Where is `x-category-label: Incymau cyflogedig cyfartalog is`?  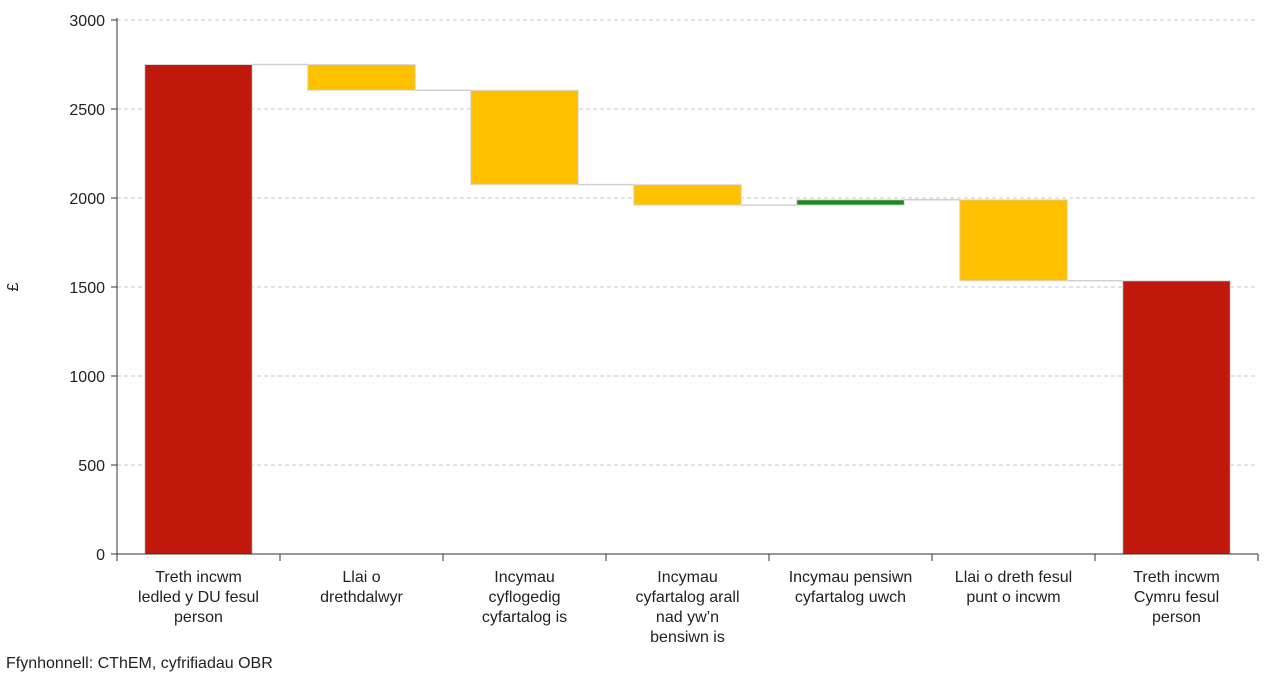
x-category-label: Incymau cyflogedig cyfartalog is is located at coordinates (524, 597).